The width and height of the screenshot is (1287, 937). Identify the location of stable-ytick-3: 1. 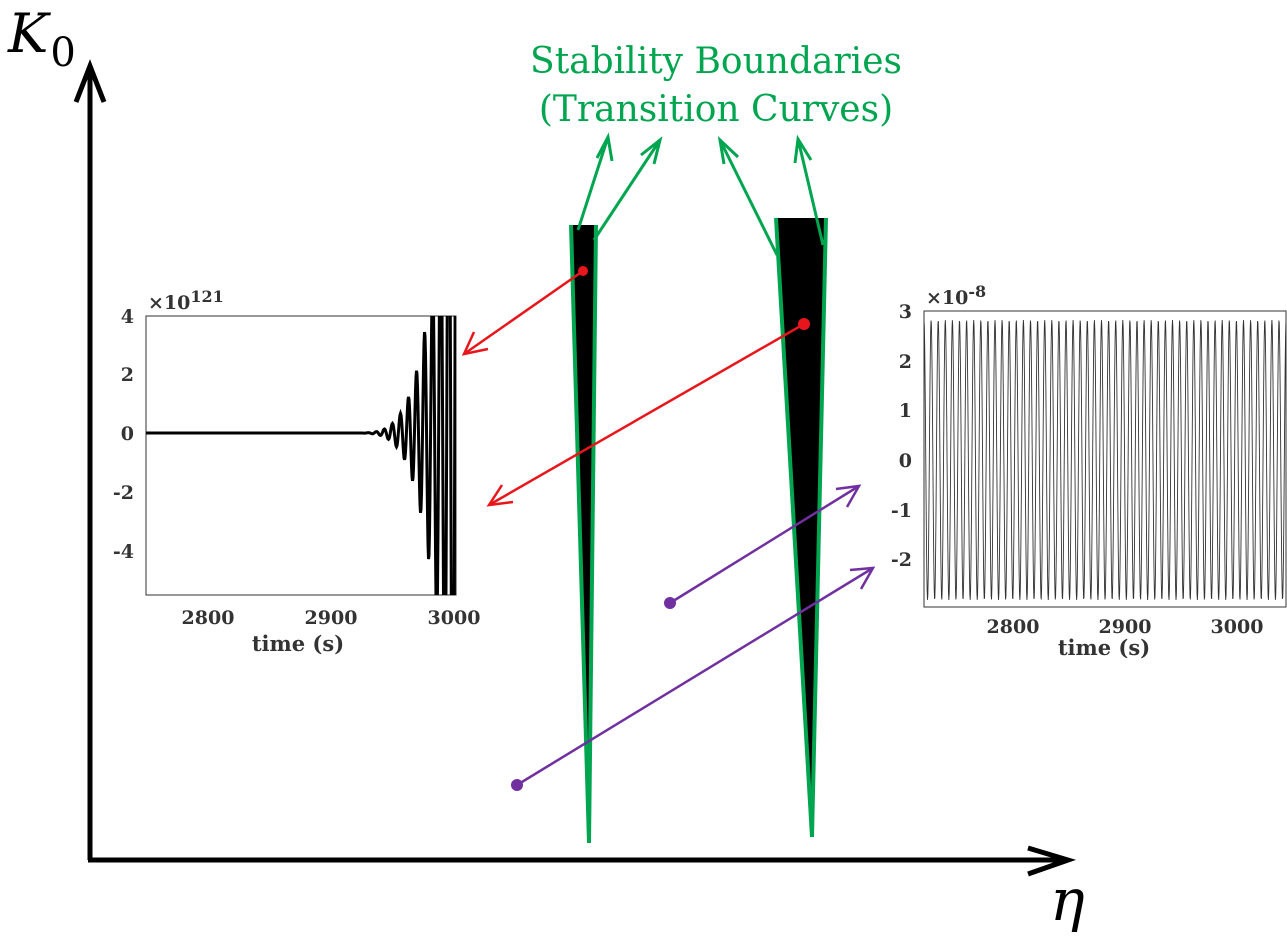
(905, 411).